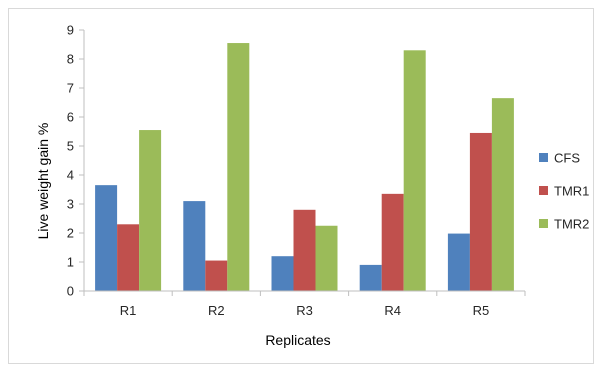 Image resolution: width=600 pixels, height=368 pixels. Describe the element at coordinates (414, 170) in the screenshot. I see `bar-tmr2-r4` at that location.